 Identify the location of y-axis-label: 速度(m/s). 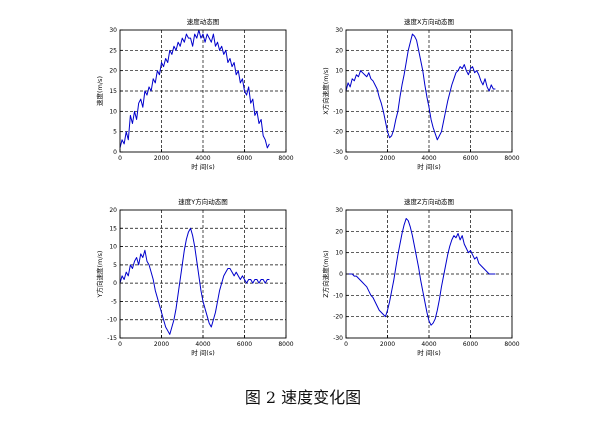
(99, 91).